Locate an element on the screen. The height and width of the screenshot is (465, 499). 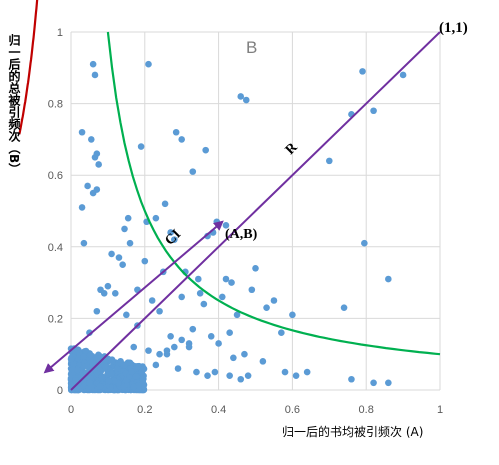
y-axis-title: 归一后的总被引频次（B） is located at coordinates (14, 104).